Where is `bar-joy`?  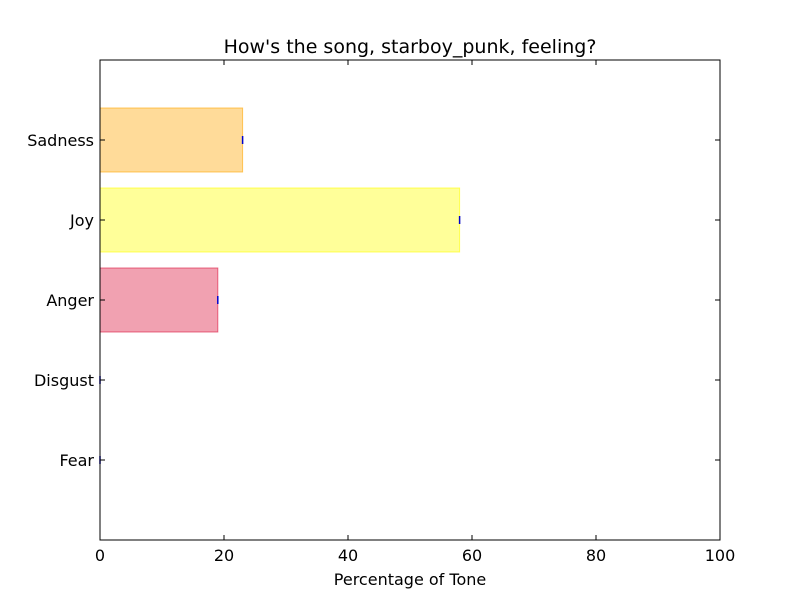 bar-joy is located at coordinates (280, 220).